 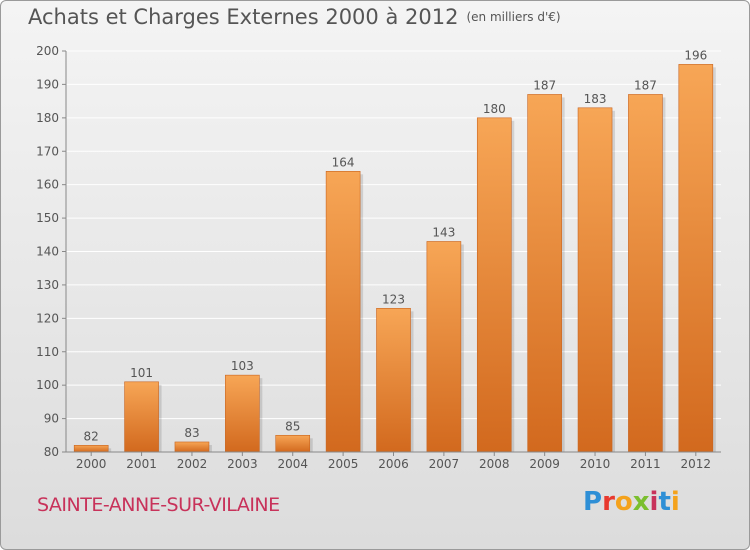 What do you see at coordinates (494, 464) in the screenshot?
I see `x-tick-label: 2008` at bounding box center [494, 464].